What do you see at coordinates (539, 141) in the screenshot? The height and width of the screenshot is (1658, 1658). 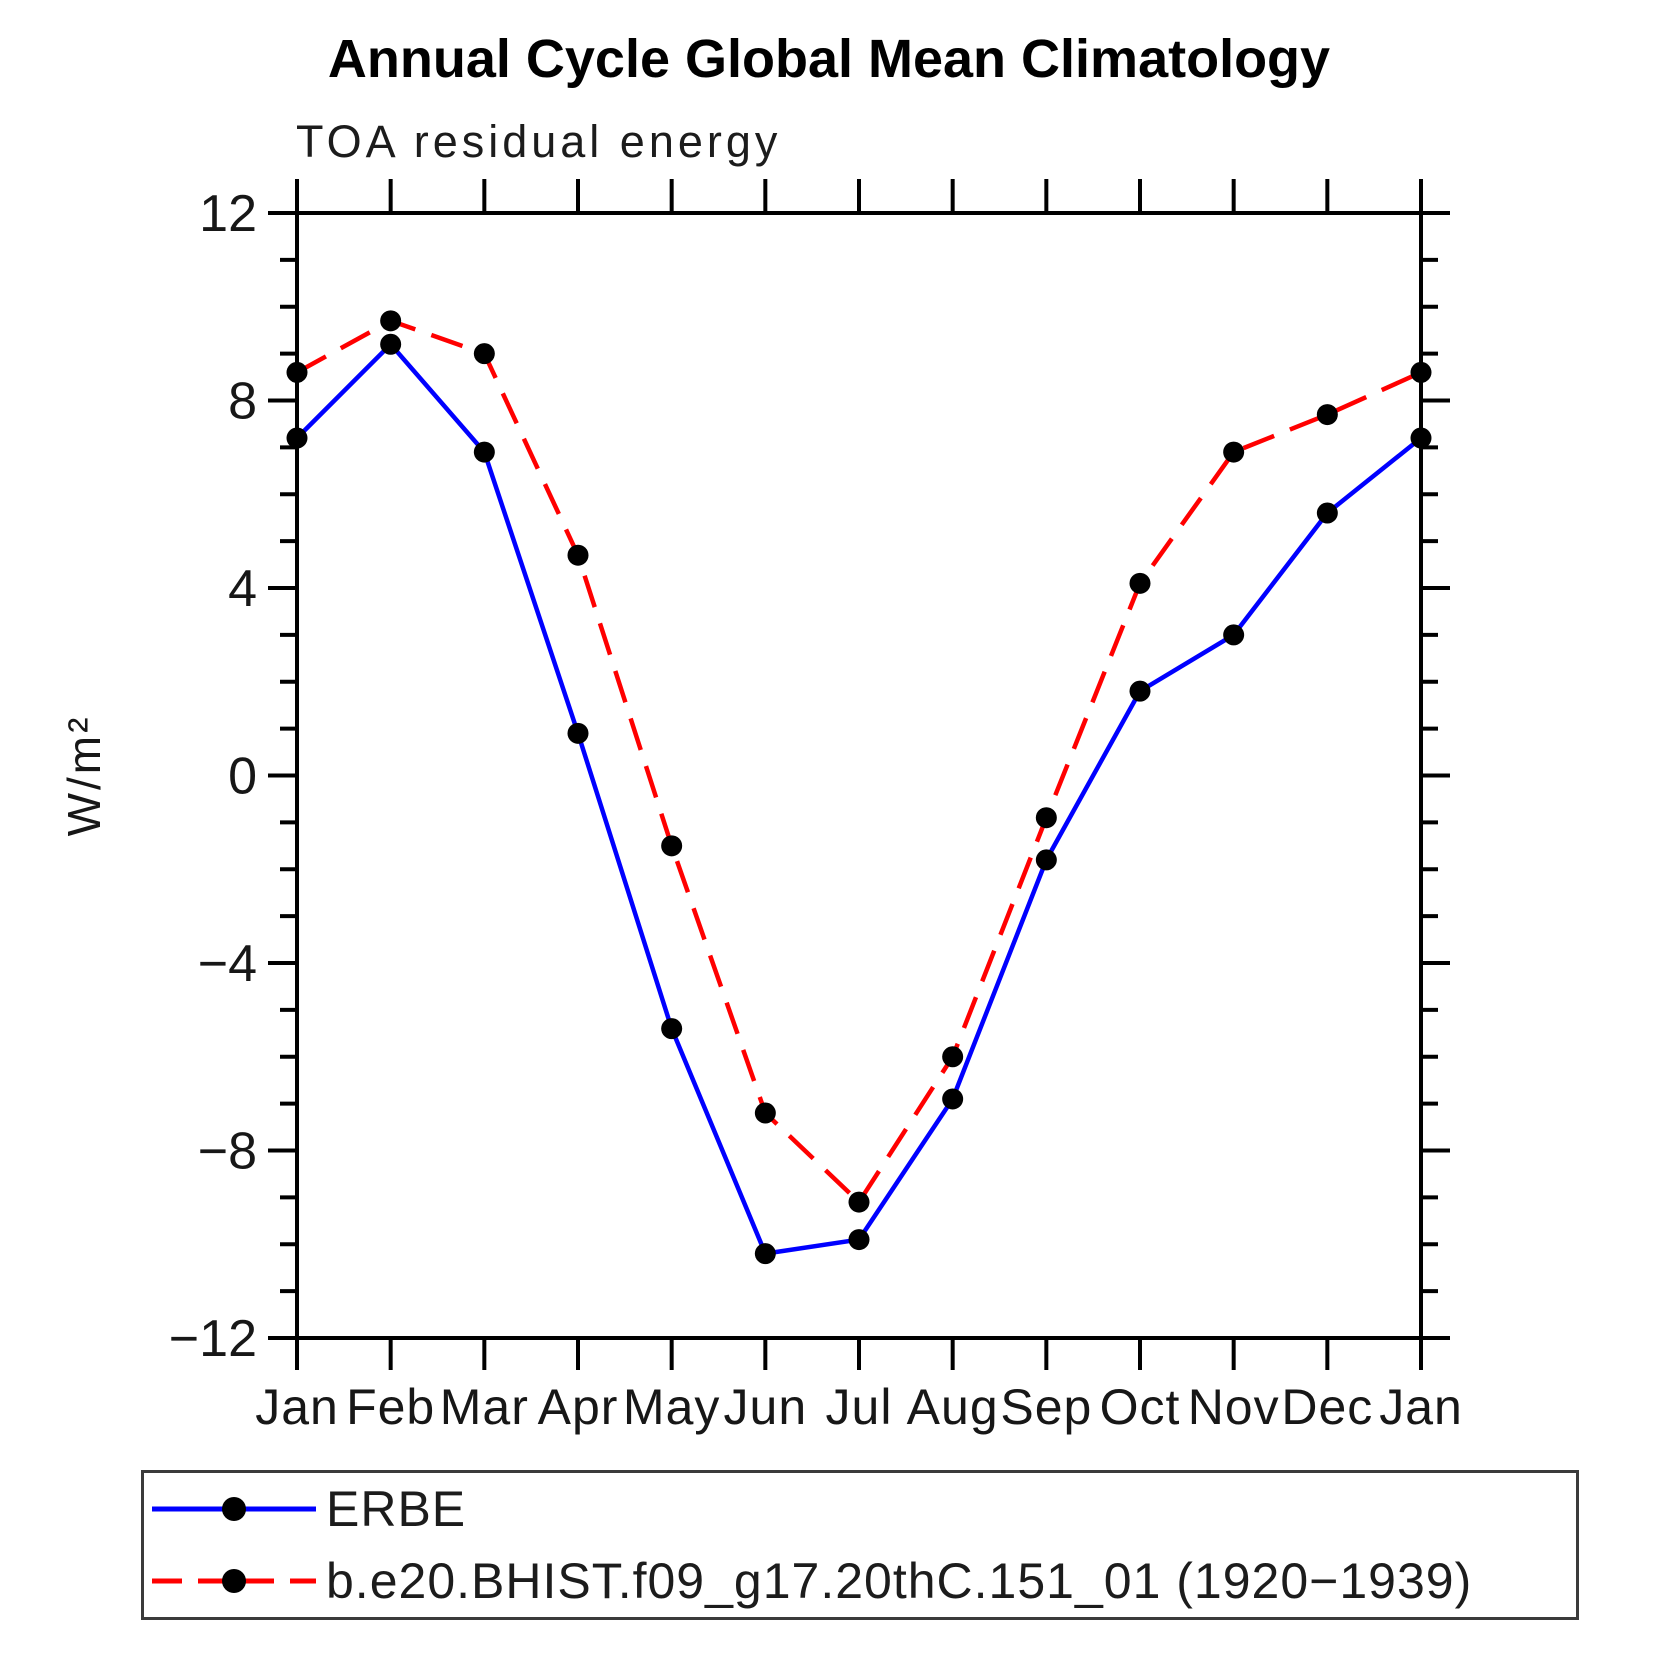 I see `chart-subtitle: TOA residual energy` at bounding box center [539, 141].